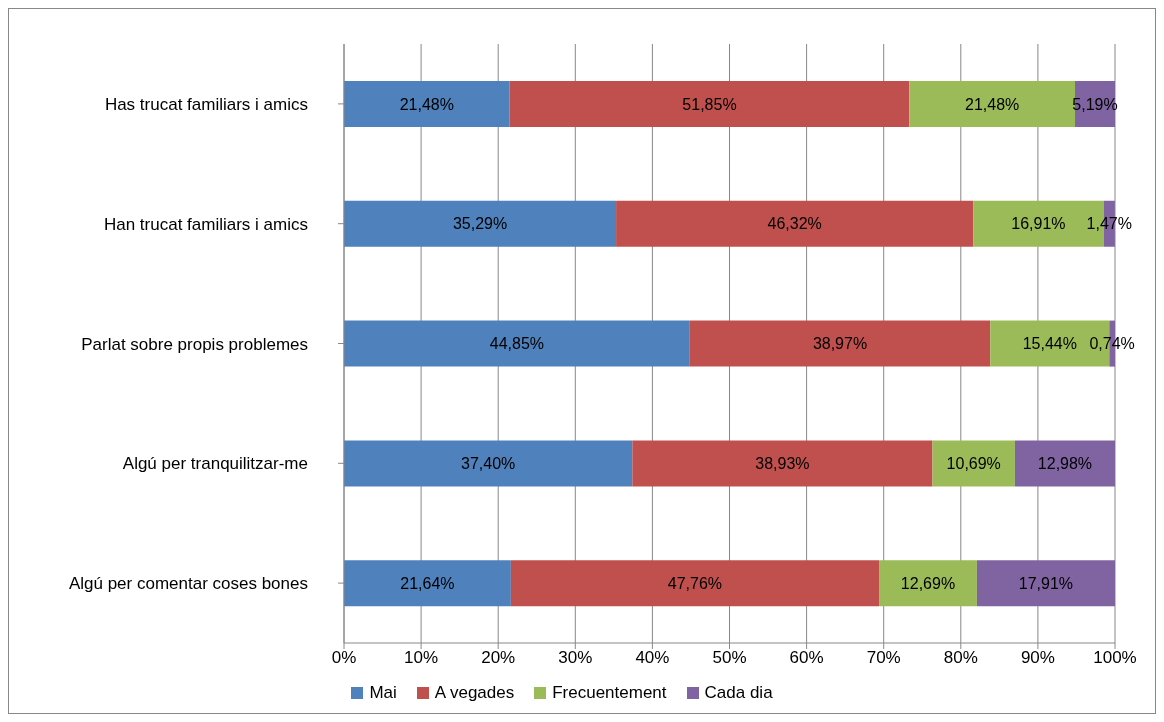 The image size is (1164, 722). I want to click on x-tick-label: 50%, so click(729, 658).